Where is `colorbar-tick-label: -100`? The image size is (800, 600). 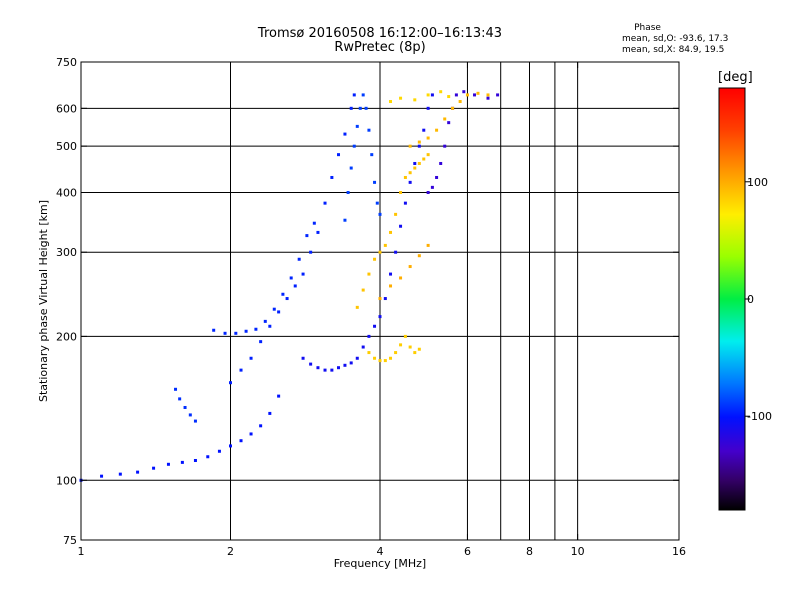 colorbar-tick-label: -100 is located at coordinates (759, 416).